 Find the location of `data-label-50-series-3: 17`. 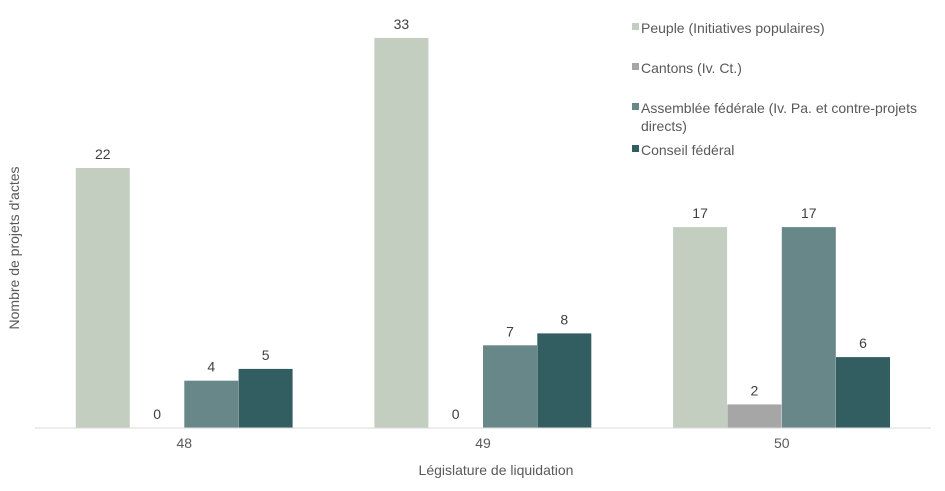

data-label-50-series-3: 17 is located at coordinates (809, 213).